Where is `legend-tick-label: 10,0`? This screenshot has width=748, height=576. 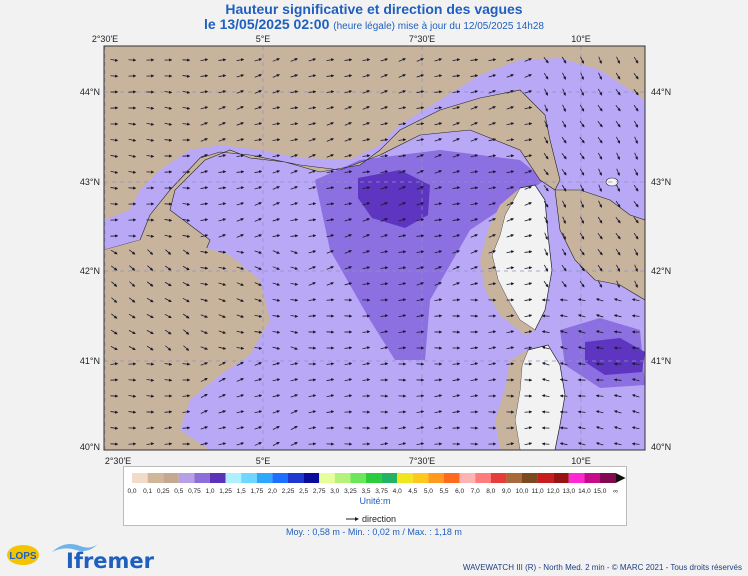
legend-tick-label: 10,0 is located at coordinates (522, 491).